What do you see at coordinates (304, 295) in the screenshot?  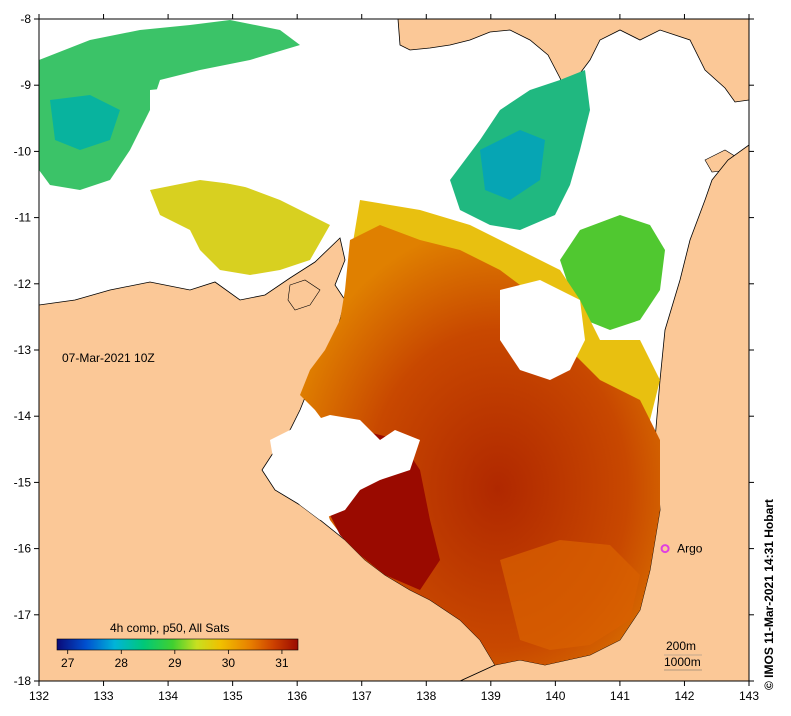 I see `land-island-groote` at bounding box center [304, 295].